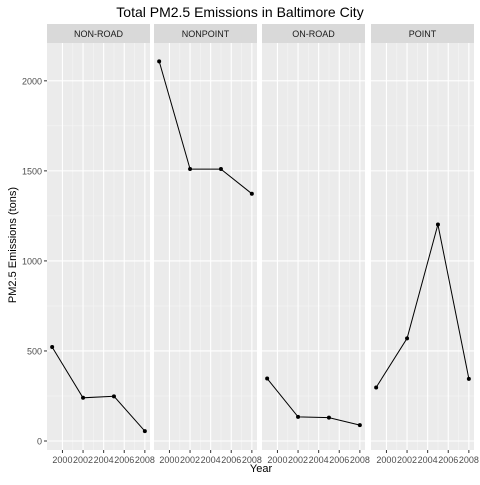 This screenshot has width=480, height=485. I want to click on y-tick-label: 1000, so click(32, 261).